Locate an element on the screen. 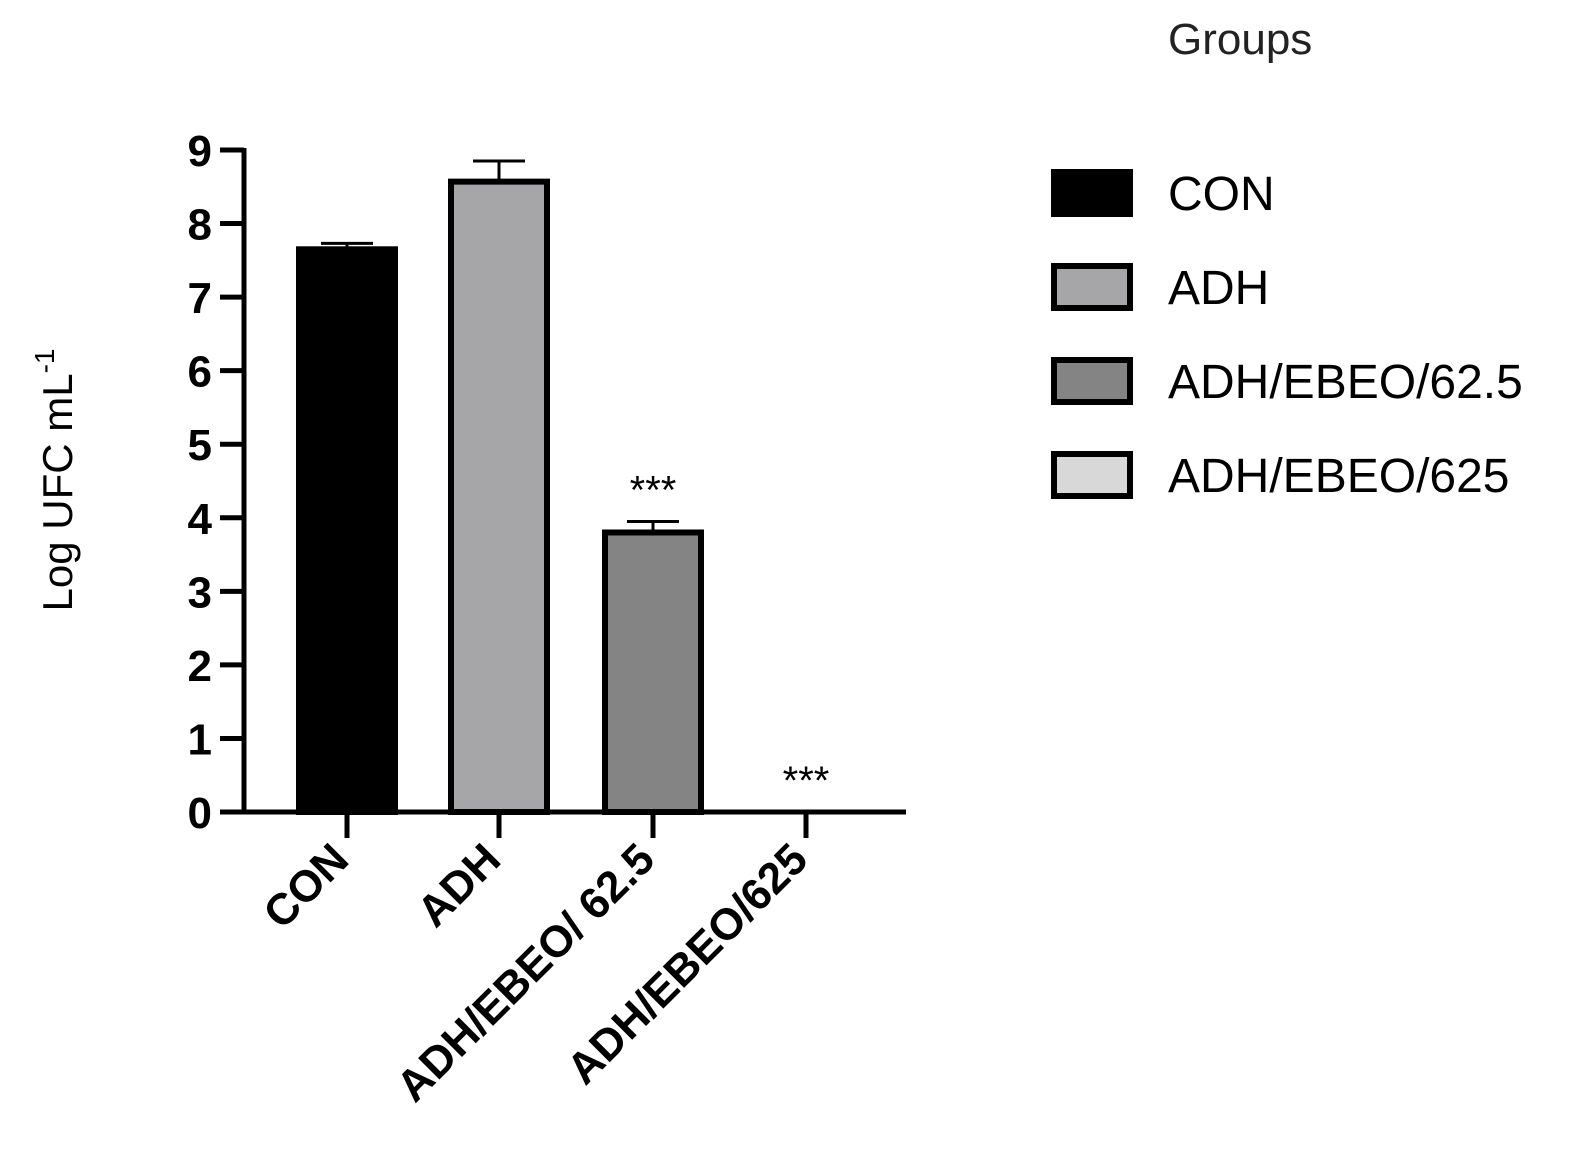 This screenshot has height=1174, width=1586. x-category-label-1: ADH is located at coordinates (459, 885).